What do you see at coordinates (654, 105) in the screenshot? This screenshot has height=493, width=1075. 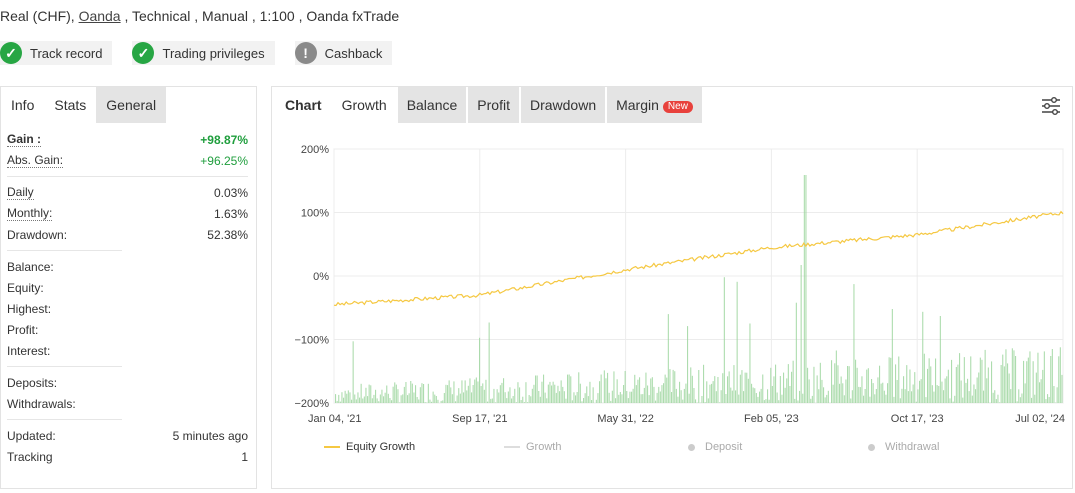 I see `tab-margin: Margin New` at bounding box center [654, 105].